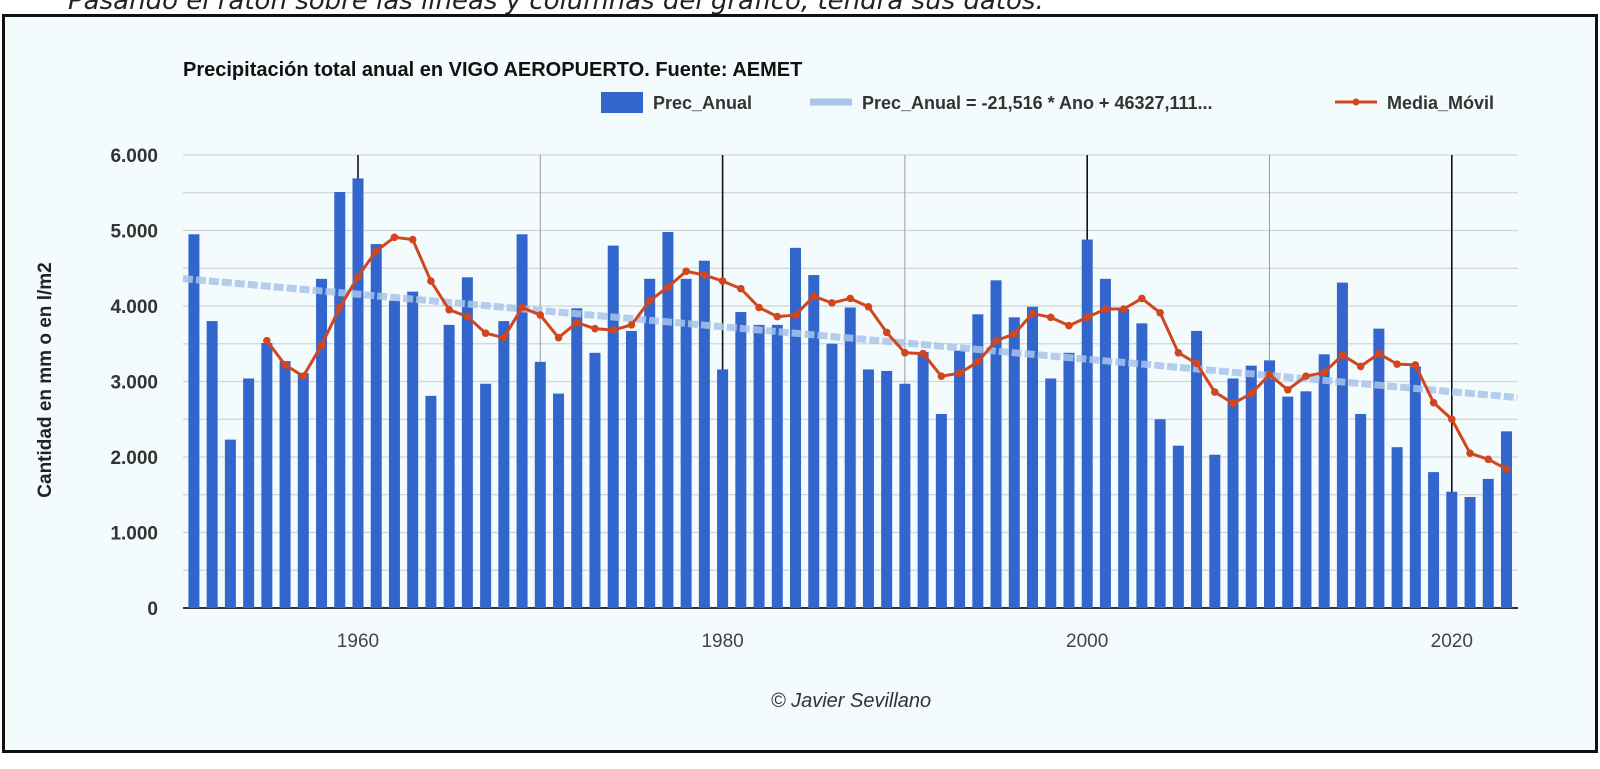 The width and height of the screenshot is (1600, 769). Describe the element at coordinates (1440, 103) in the screenshot. I see `legend-label-moving-average: Media_Móvil` at that location.